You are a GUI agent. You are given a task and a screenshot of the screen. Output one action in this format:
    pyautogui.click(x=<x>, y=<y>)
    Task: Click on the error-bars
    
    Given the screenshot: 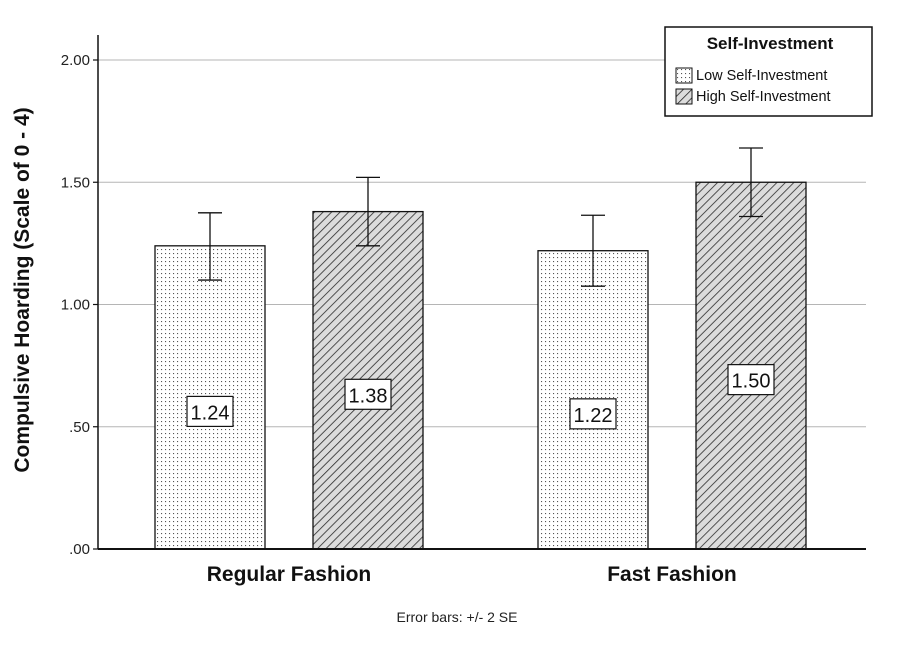 What is the action you would take?
    pyautogui.click(x=480, y=217)
    